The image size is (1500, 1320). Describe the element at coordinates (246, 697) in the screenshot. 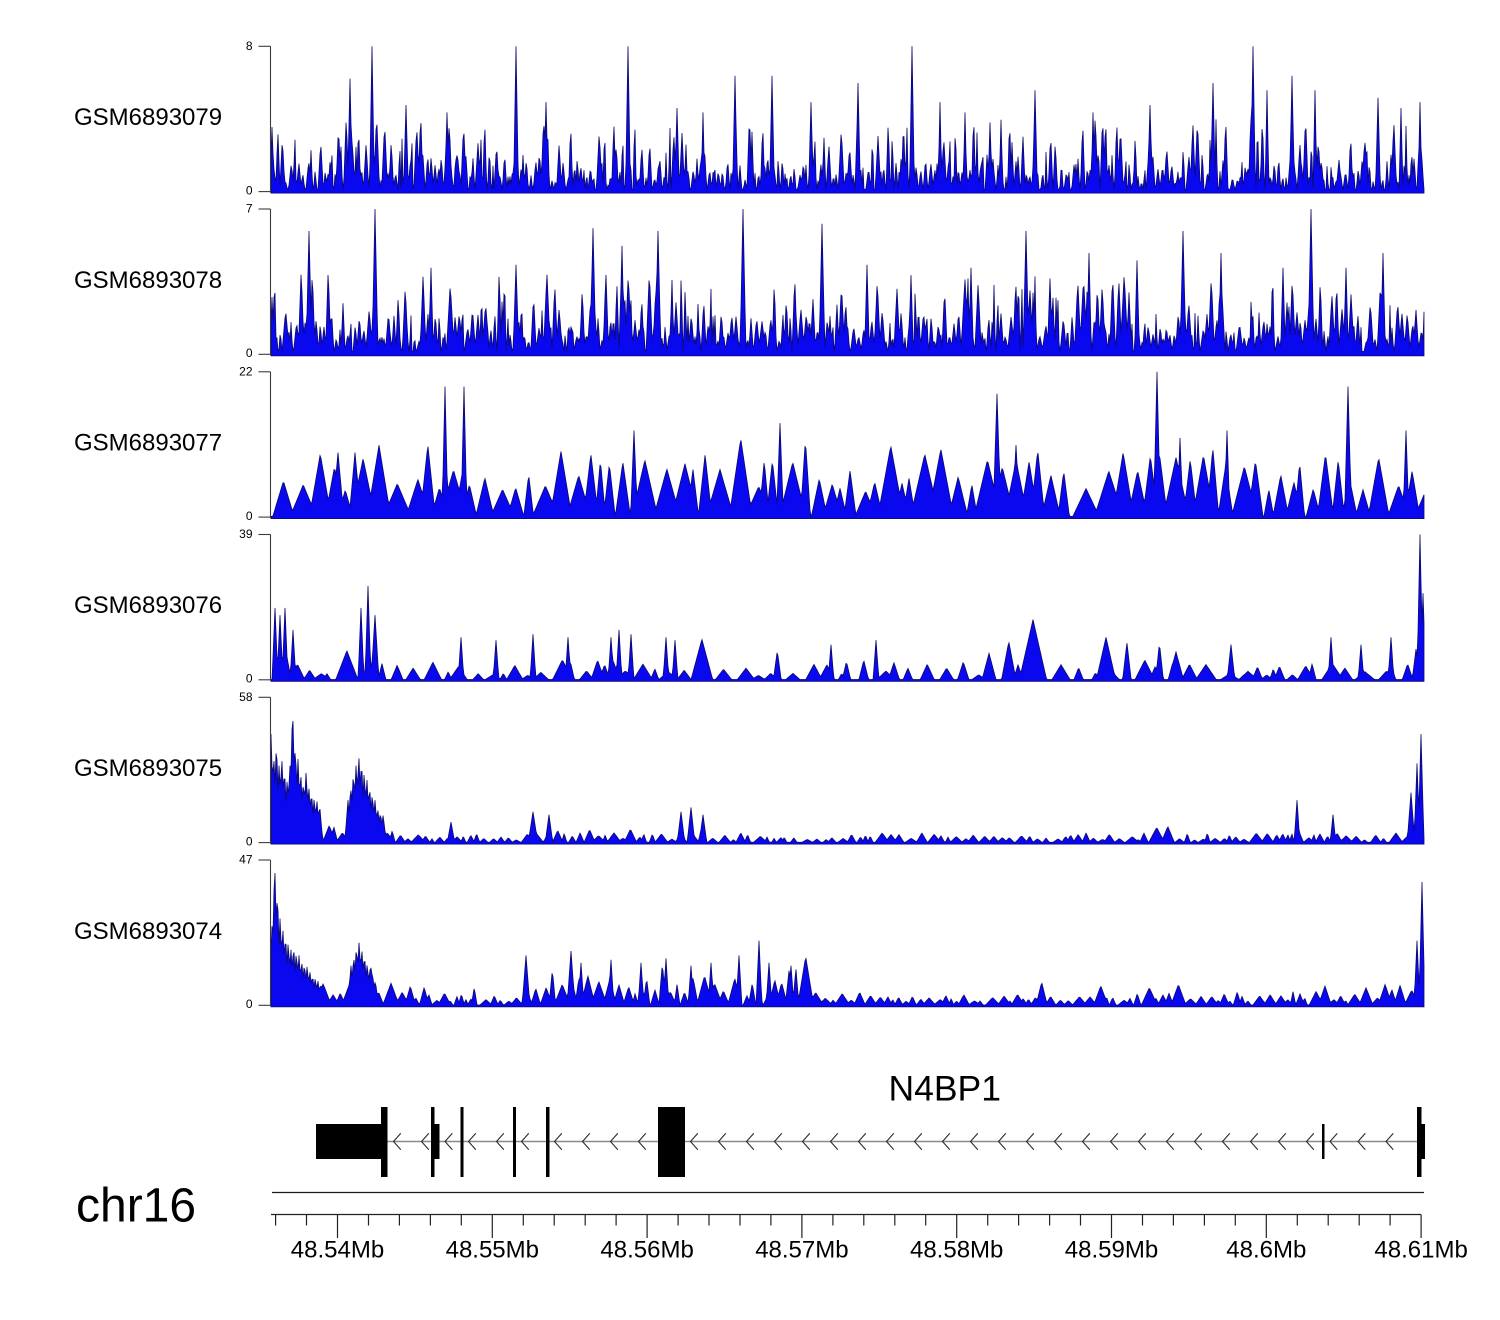

I see `svg-text: 58` at that location.